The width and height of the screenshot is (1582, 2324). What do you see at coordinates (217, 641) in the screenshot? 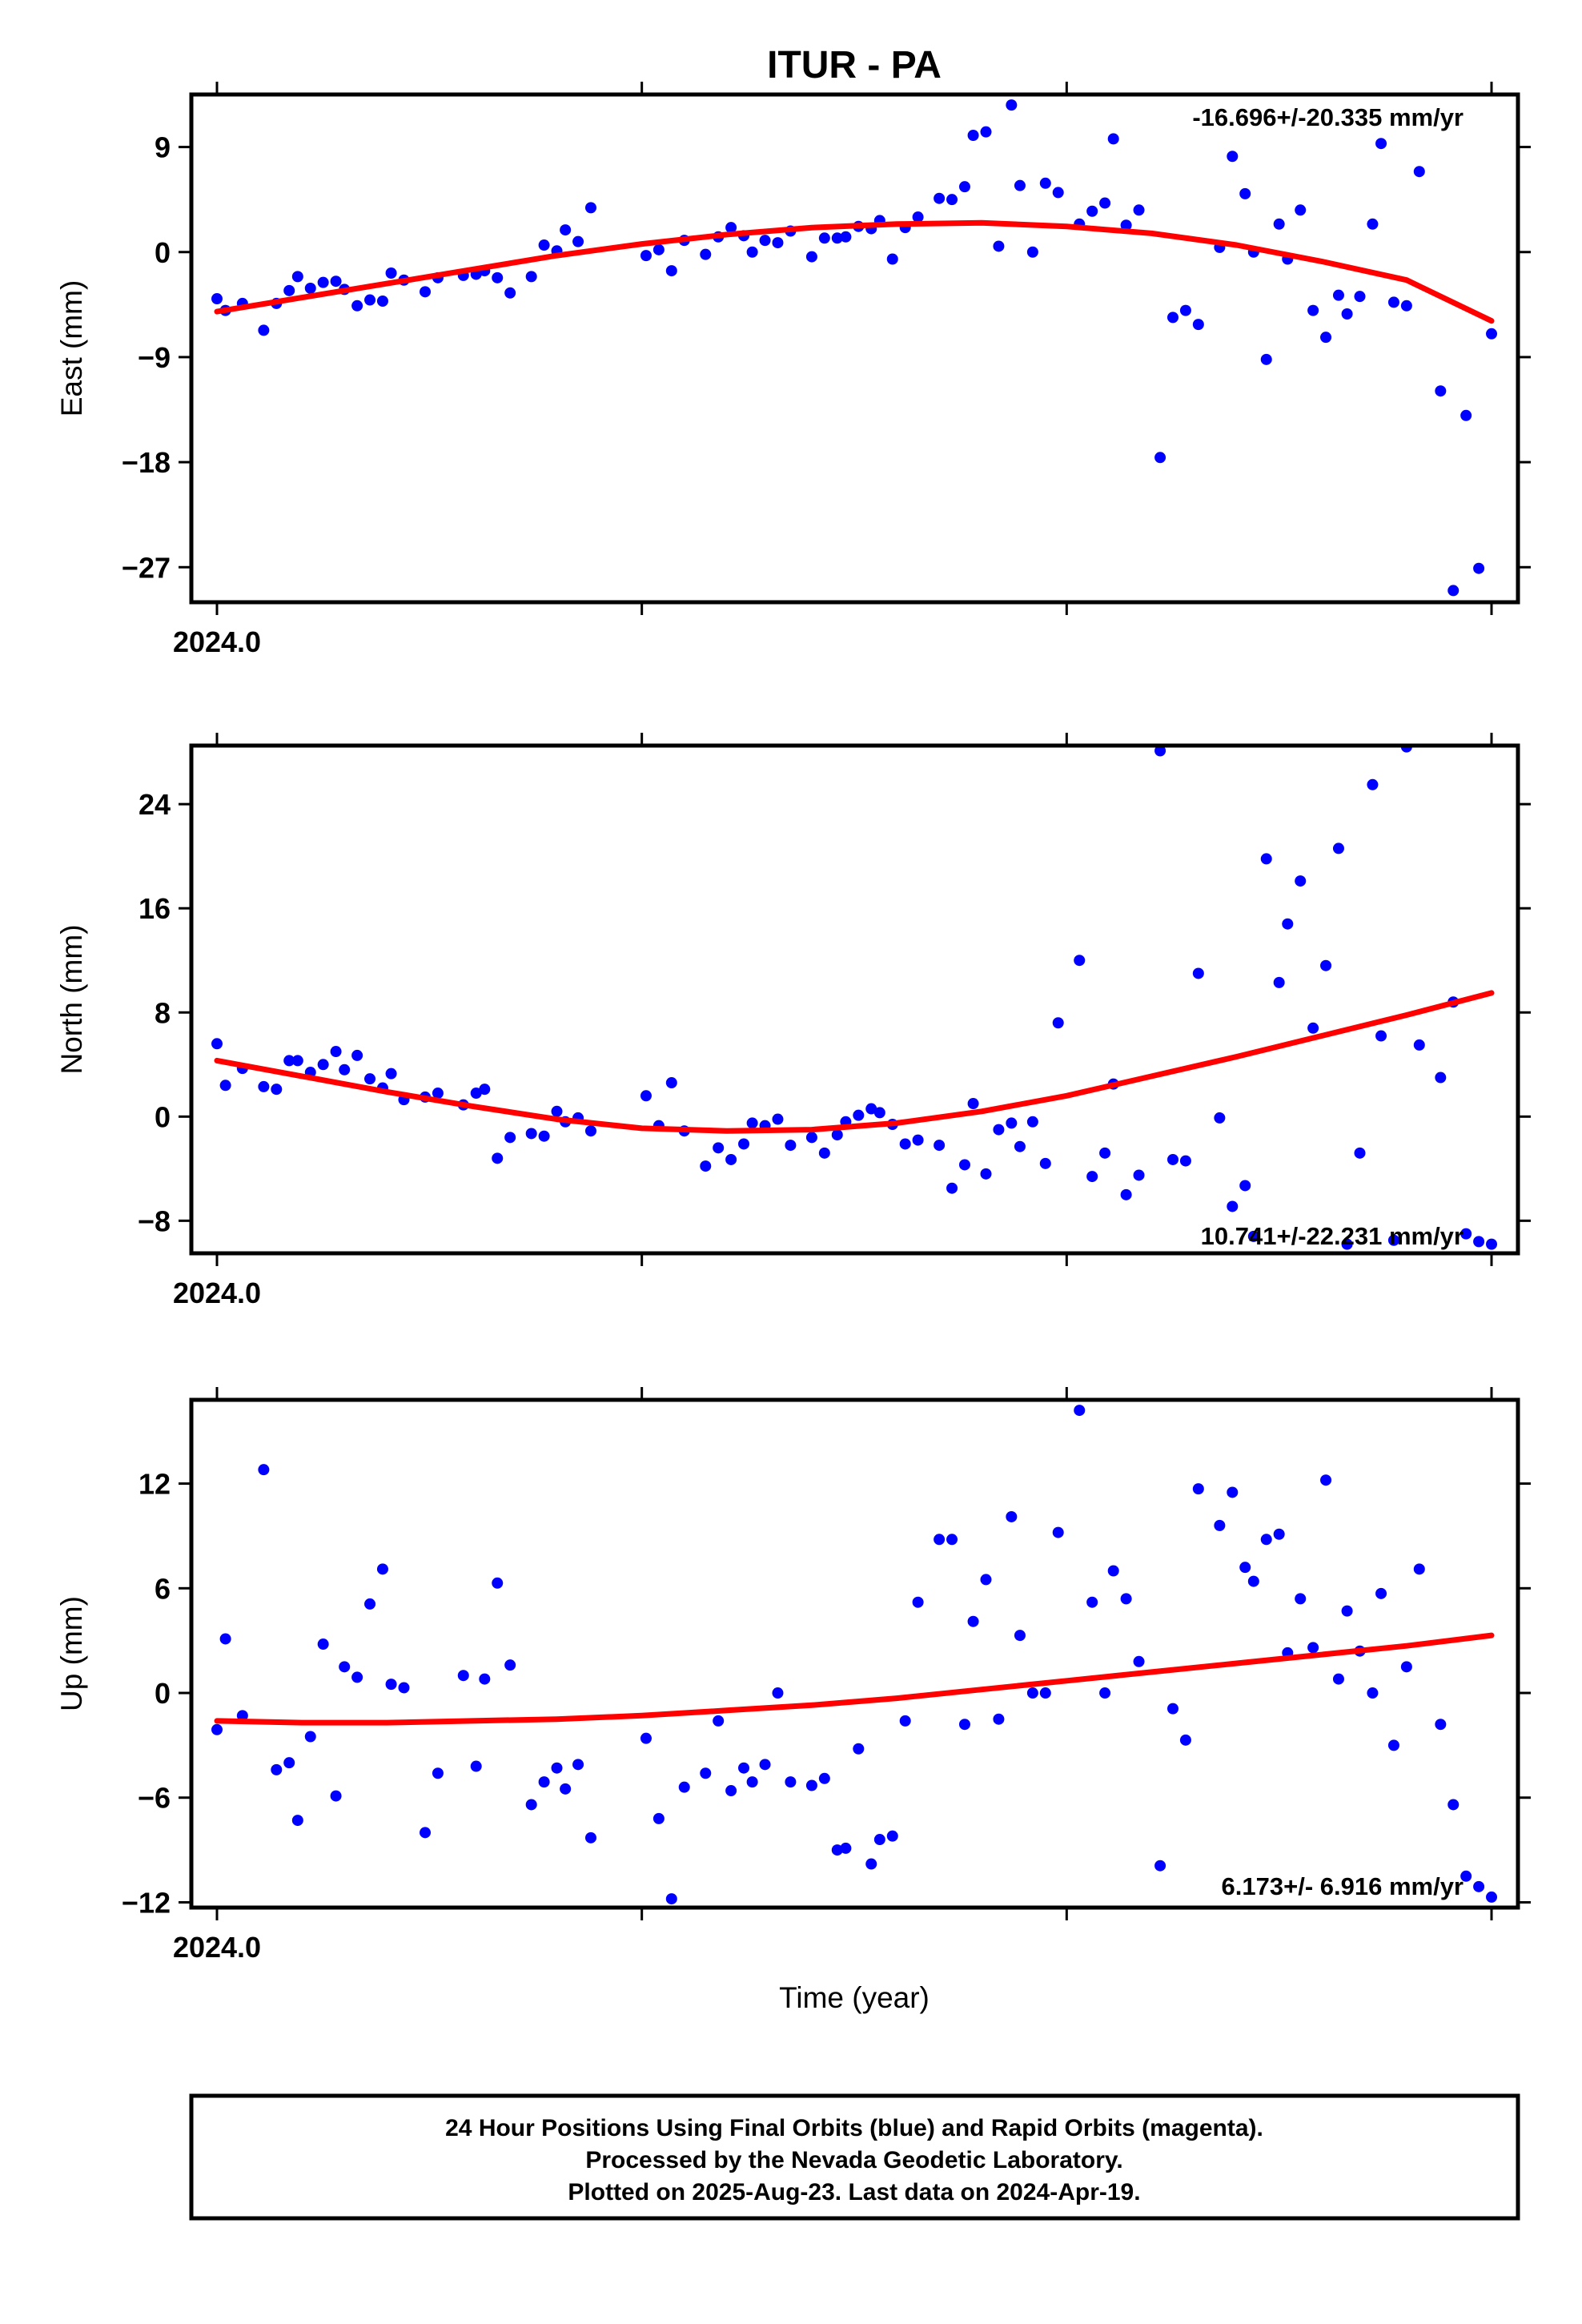
I see `east-x-tick-label: 2024.0` at bounding box center [217, 641].